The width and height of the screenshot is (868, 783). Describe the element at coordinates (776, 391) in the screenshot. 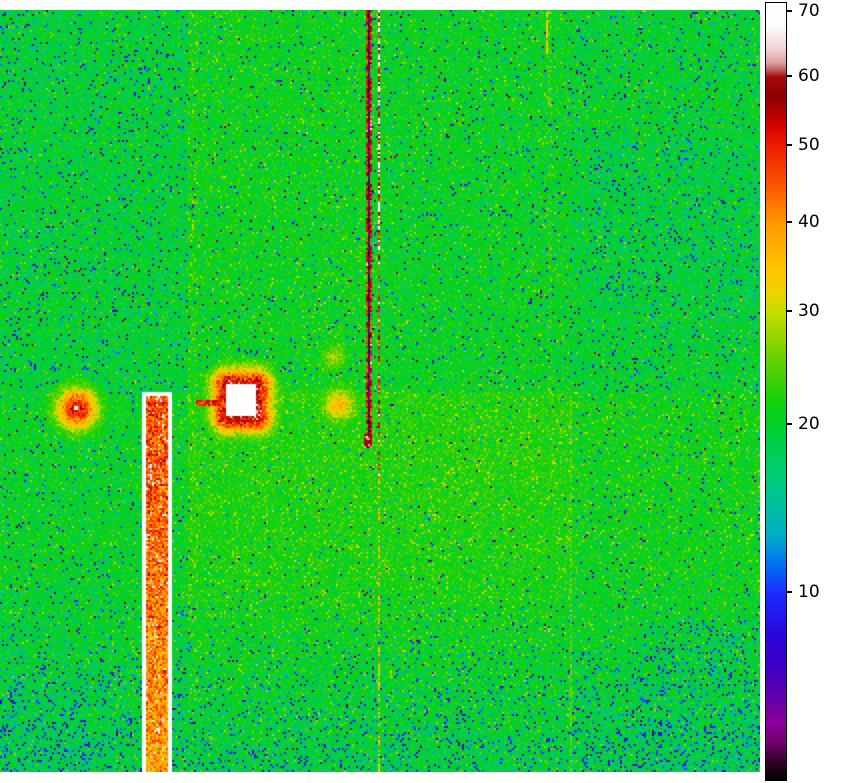

I see `colorbar` at that location.